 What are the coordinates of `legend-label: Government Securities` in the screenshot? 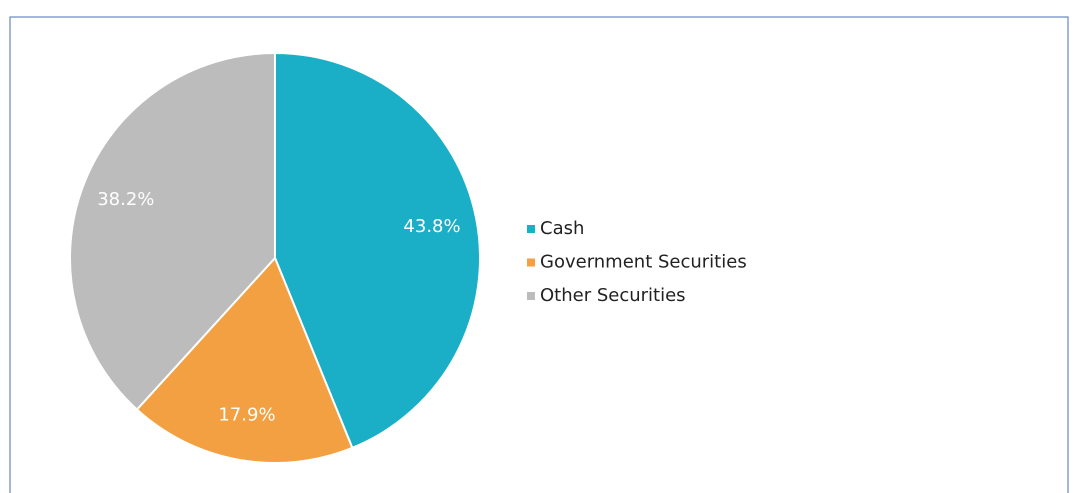 It's located at (643, 262).